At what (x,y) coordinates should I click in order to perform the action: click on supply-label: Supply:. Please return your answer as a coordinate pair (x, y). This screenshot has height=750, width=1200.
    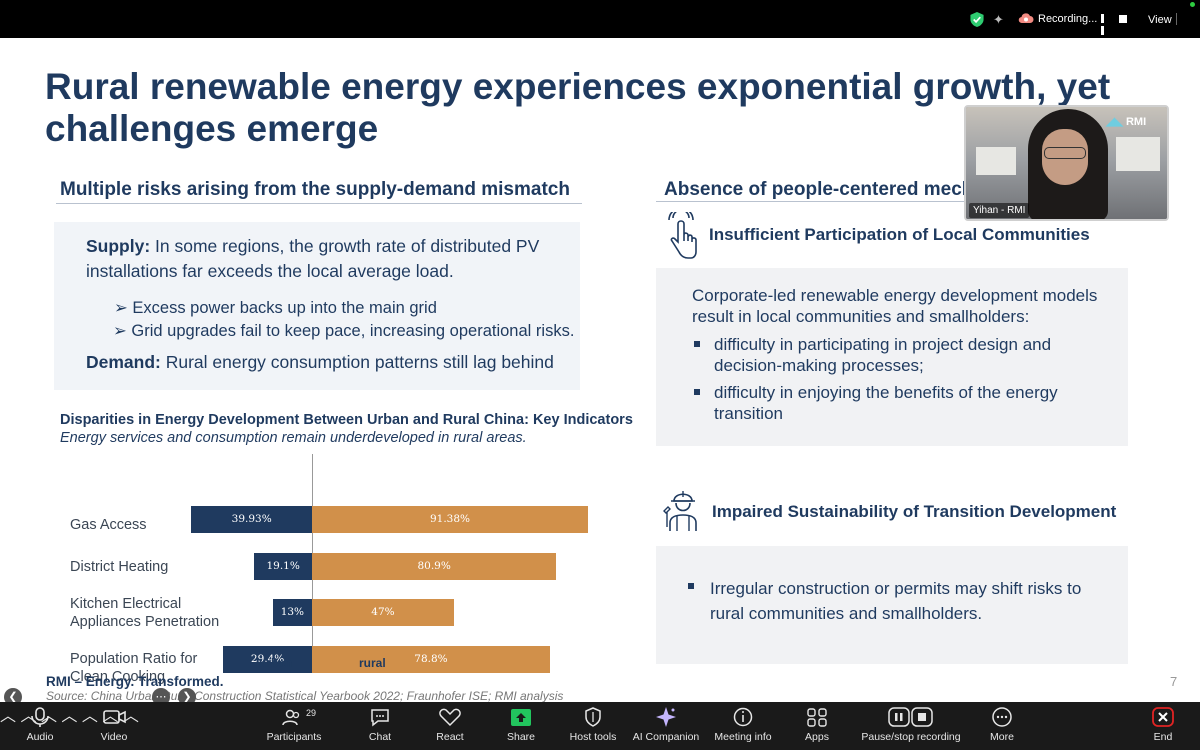
    Looking at the image, I should click on (118, 246).